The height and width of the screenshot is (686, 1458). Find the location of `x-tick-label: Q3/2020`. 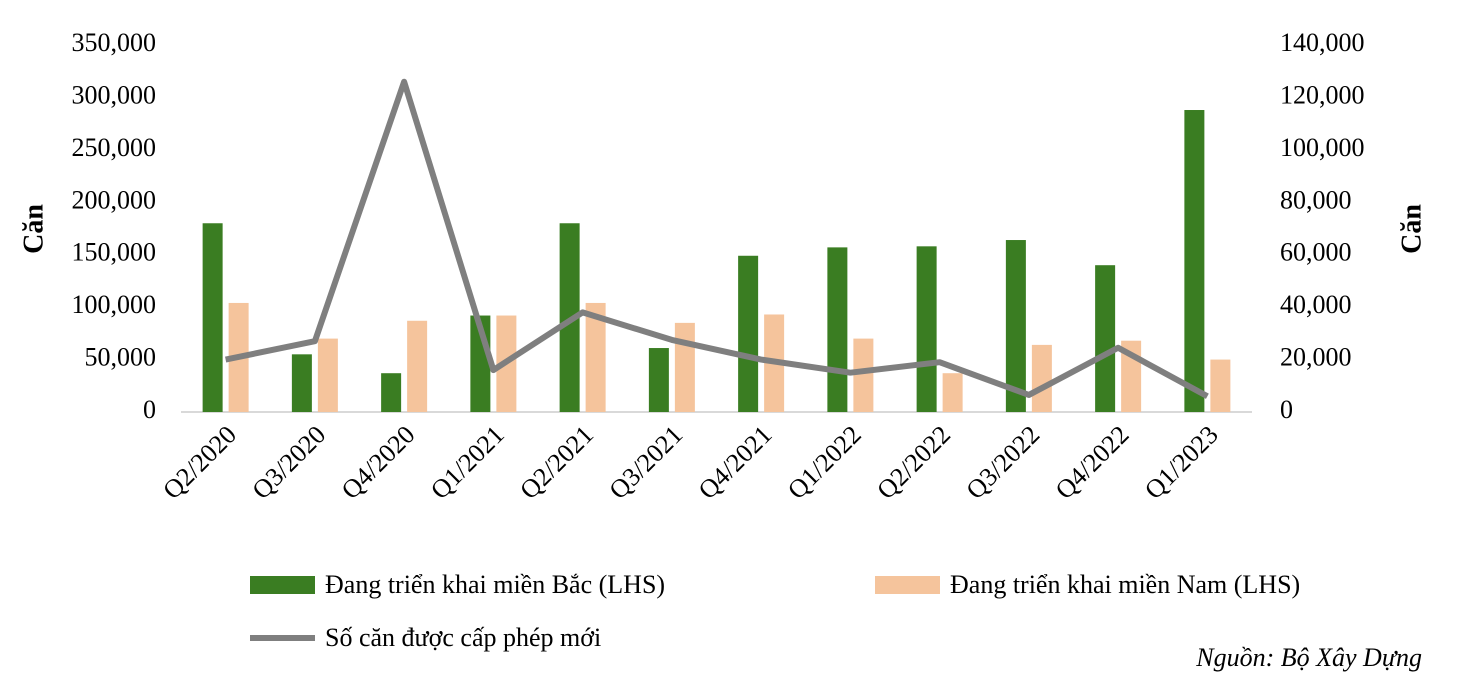

x-tick-label: Q3/2020 is located at coordinates (288, 462).